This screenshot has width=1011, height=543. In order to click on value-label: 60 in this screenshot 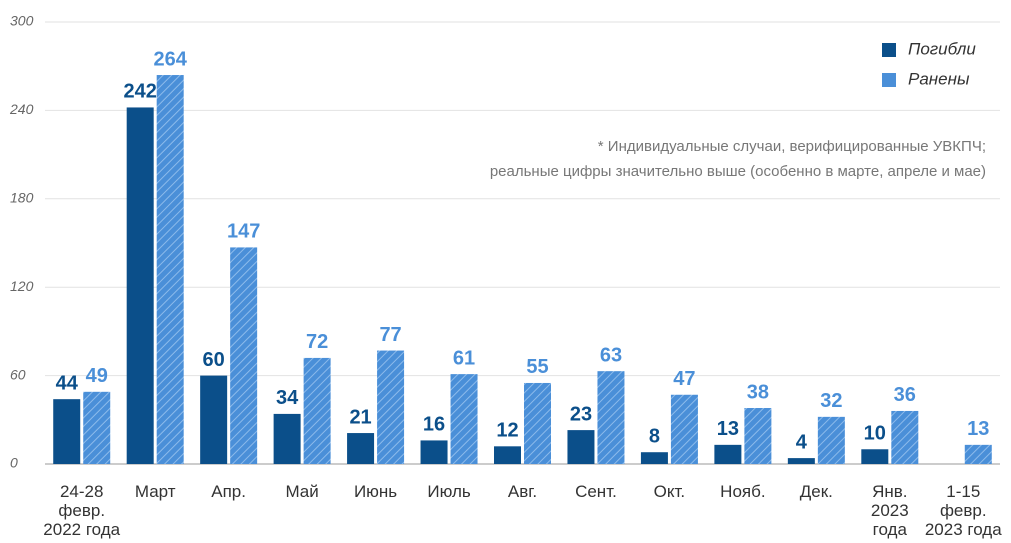, I will do `click(214, 360)`.